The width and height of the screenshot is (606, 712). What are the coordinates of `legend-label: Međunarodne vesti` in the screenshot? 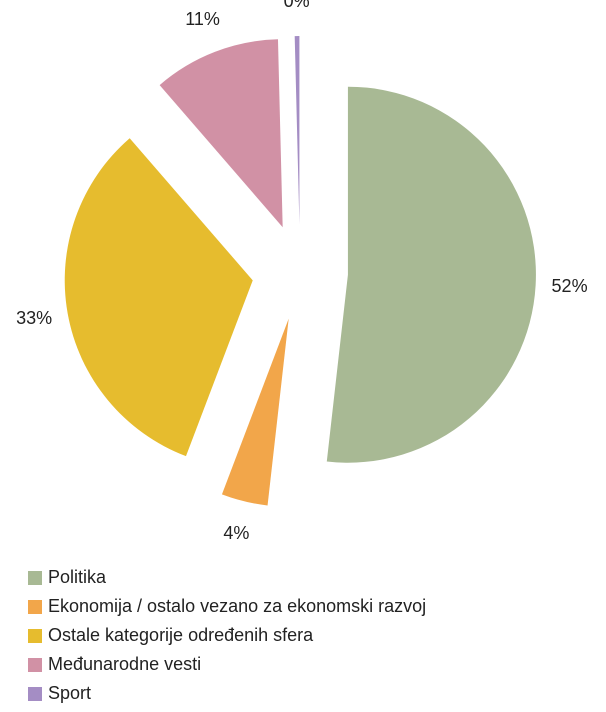 It's located at (124, 664).